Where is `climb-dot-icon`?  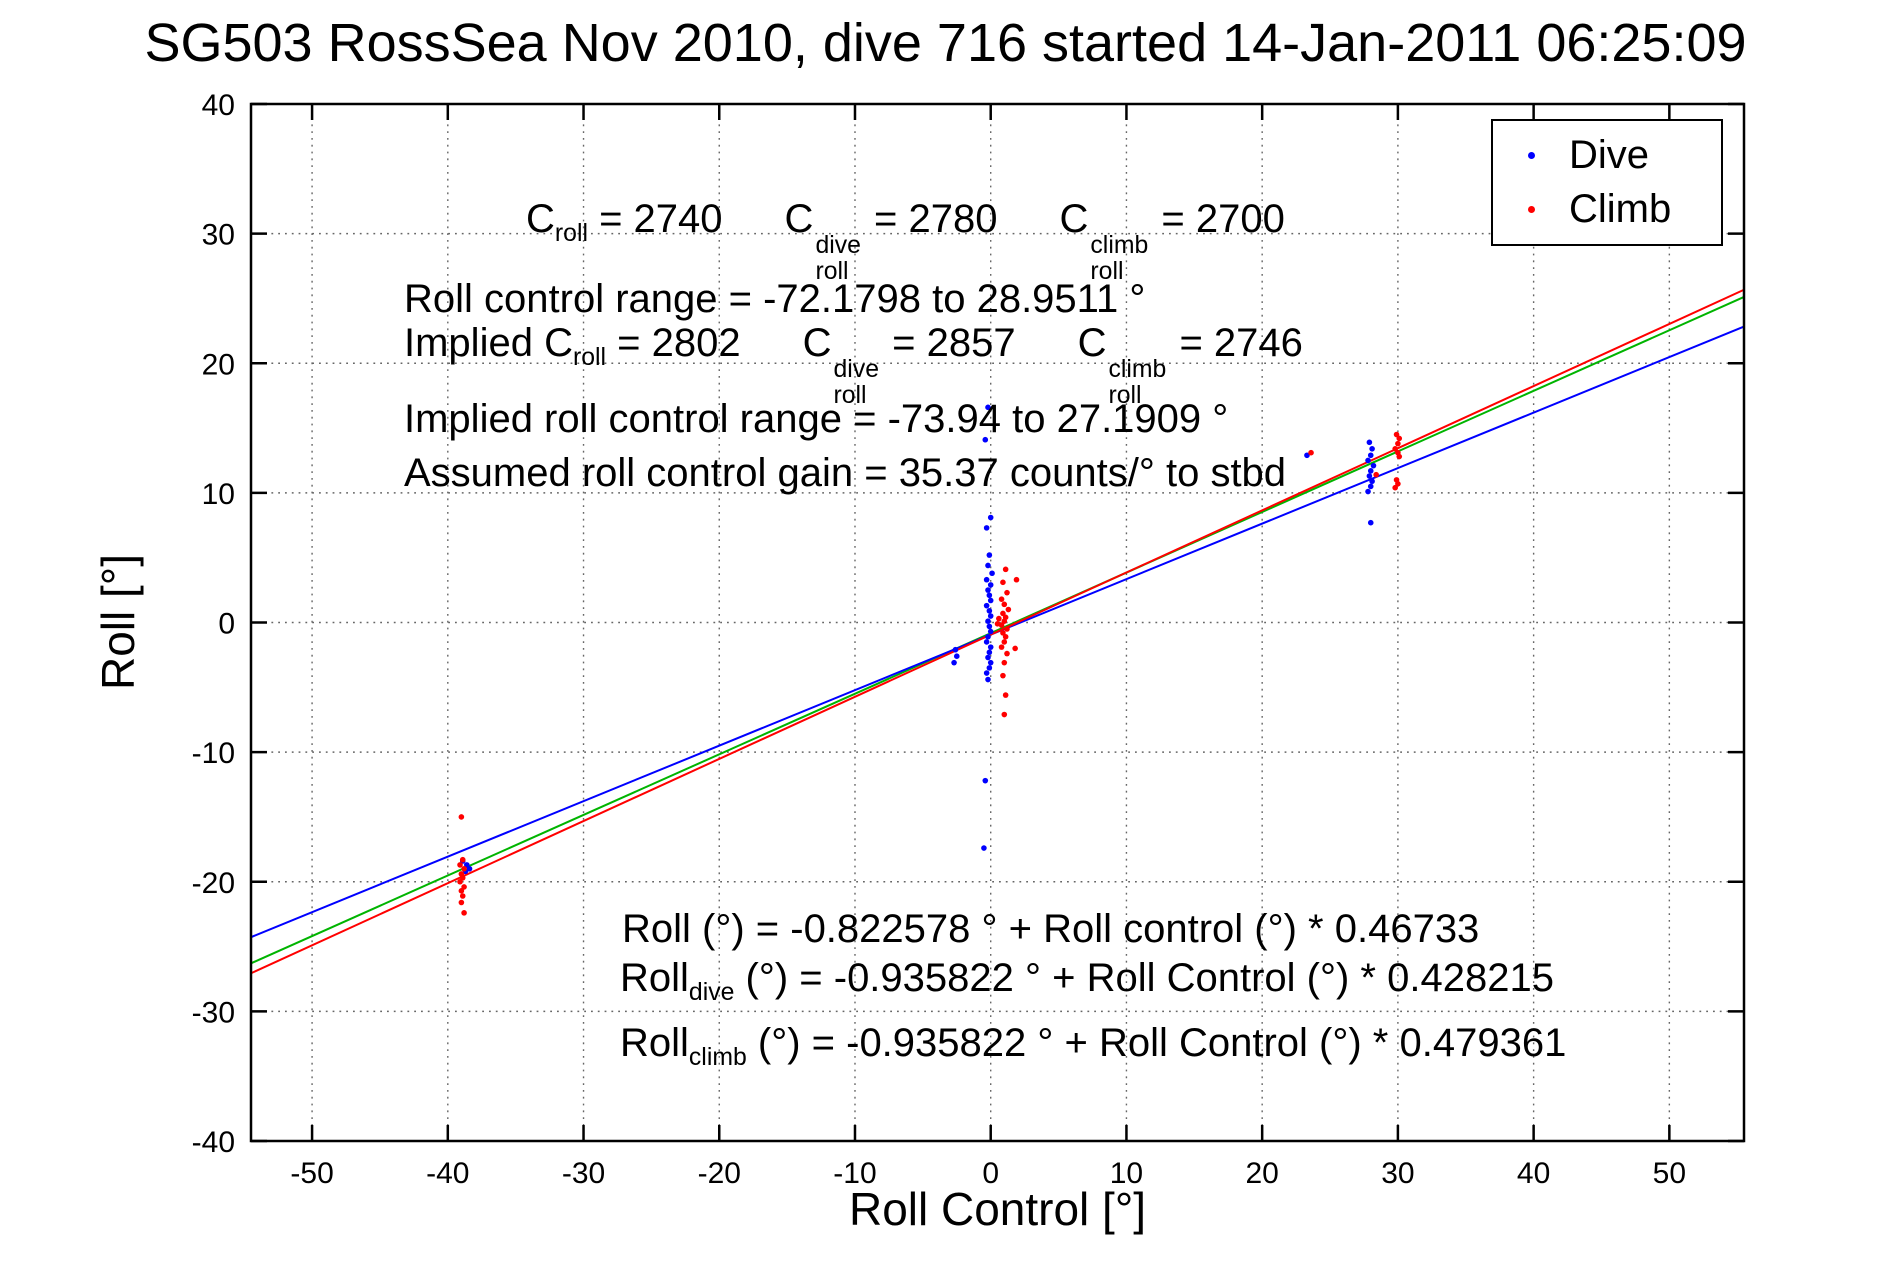
climb-dot-icon is located at coordinates (1531, 209).